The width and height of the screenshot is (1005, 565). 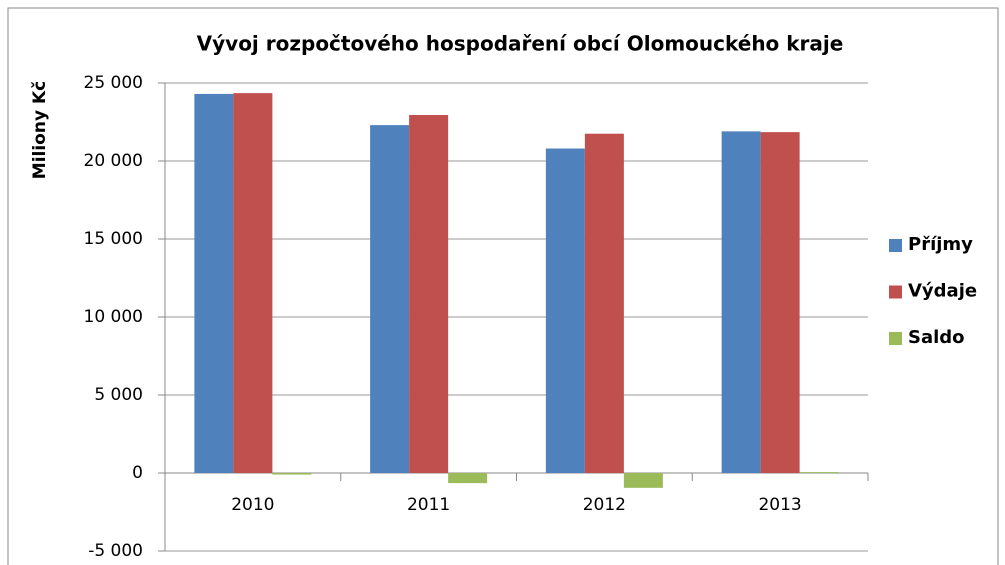 What do you see at coordinates (137, 473) in the screenshot?
I see `y-tick-label: 0` at bounding box center [137, 473].